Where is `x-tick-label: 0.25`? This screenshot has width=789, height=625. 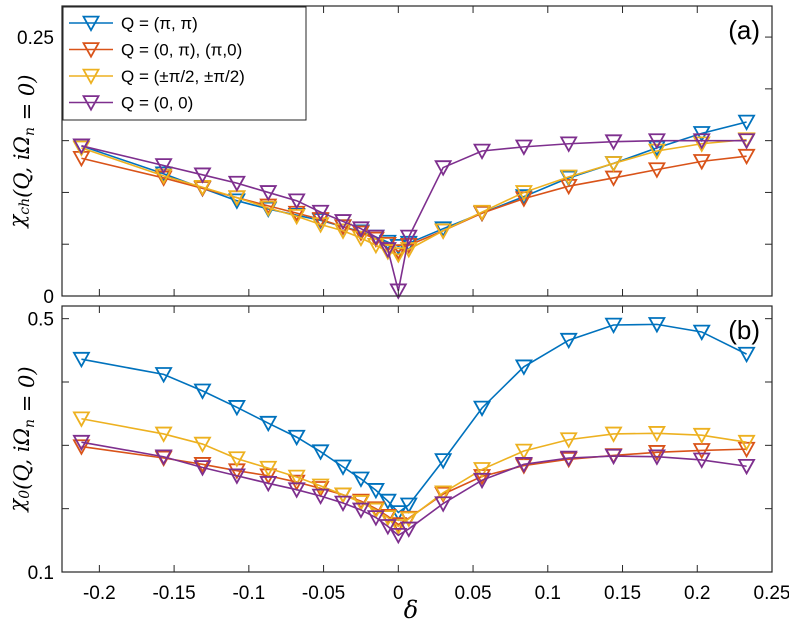
x-tick-label: 0.25 is located at coordinates (771, 593).